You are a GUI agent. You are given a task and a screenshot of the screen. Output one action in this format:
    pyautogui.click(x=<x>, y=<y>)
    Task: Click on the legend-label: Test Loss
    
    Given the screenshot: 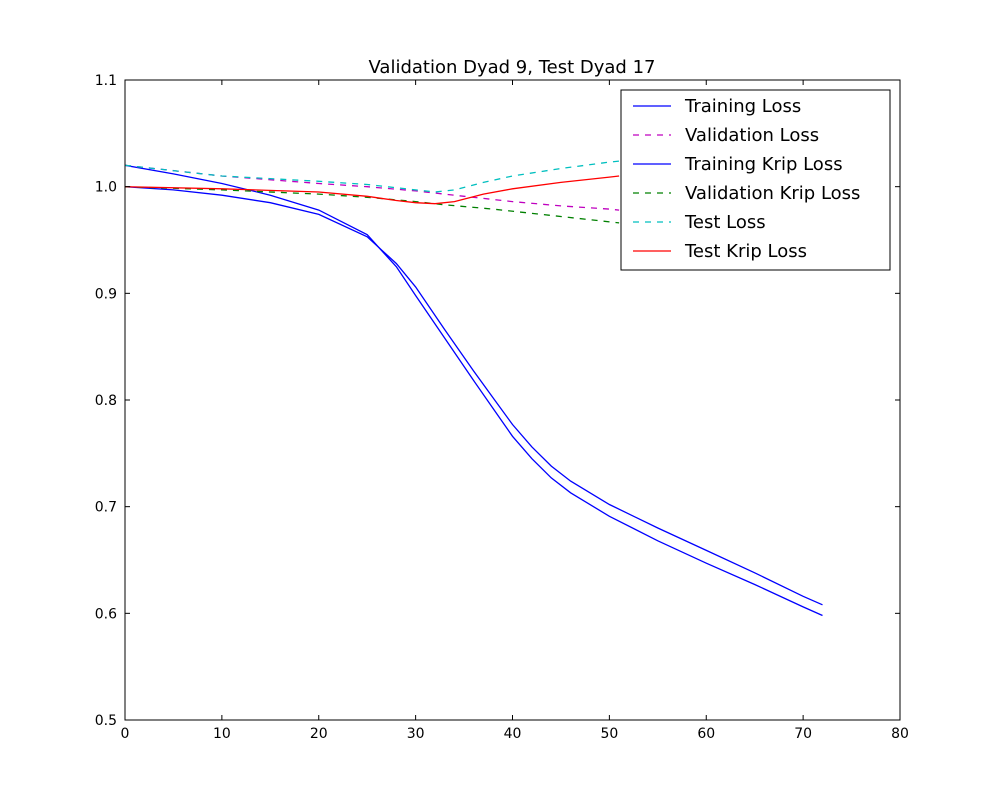 What is the action you would take?
    pyautogui.click(x=725, y=222)
    